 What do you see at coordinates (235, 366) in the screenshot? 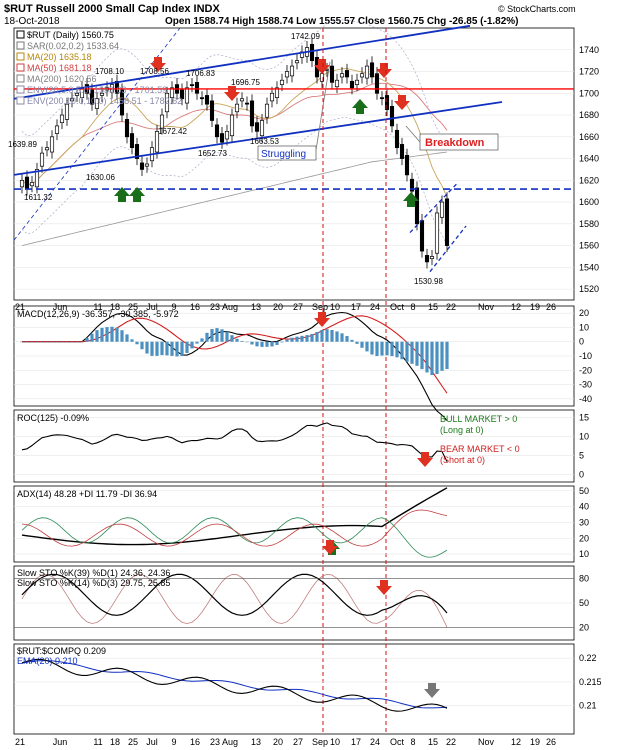
I see `macd-line` at bounding box center [235, 366].